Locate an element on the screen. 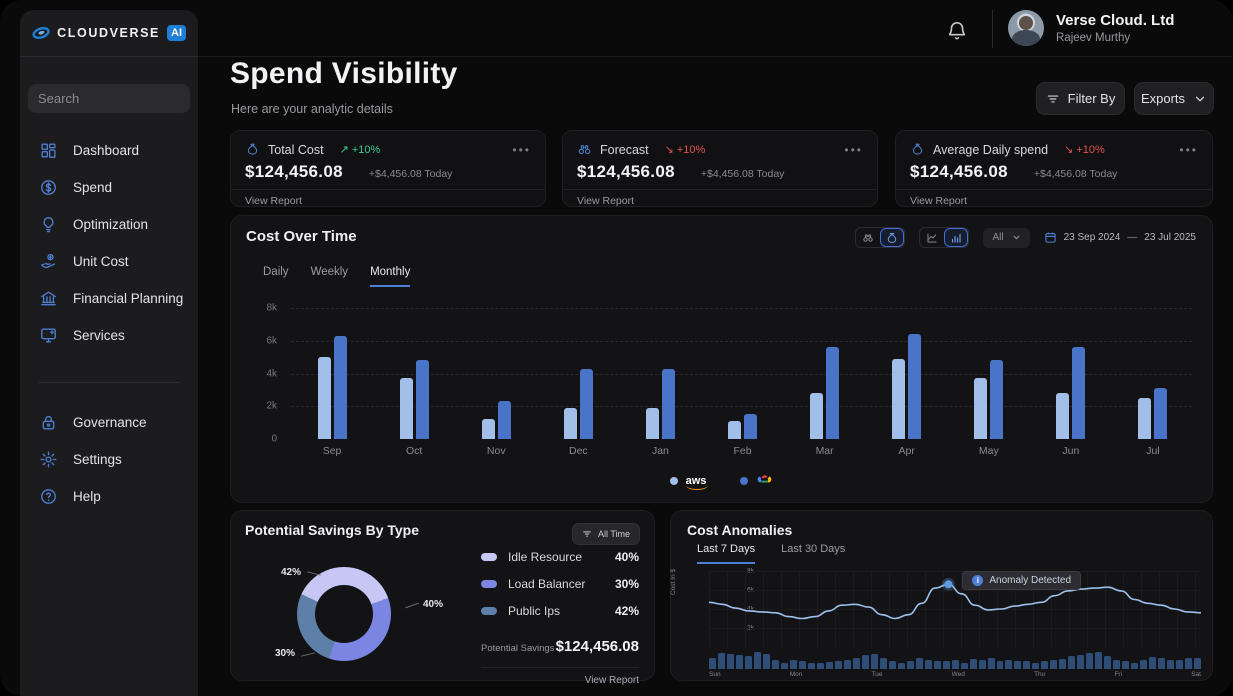  tab-last-30-days: Last 30 Days is located at coordinates (813, 549).